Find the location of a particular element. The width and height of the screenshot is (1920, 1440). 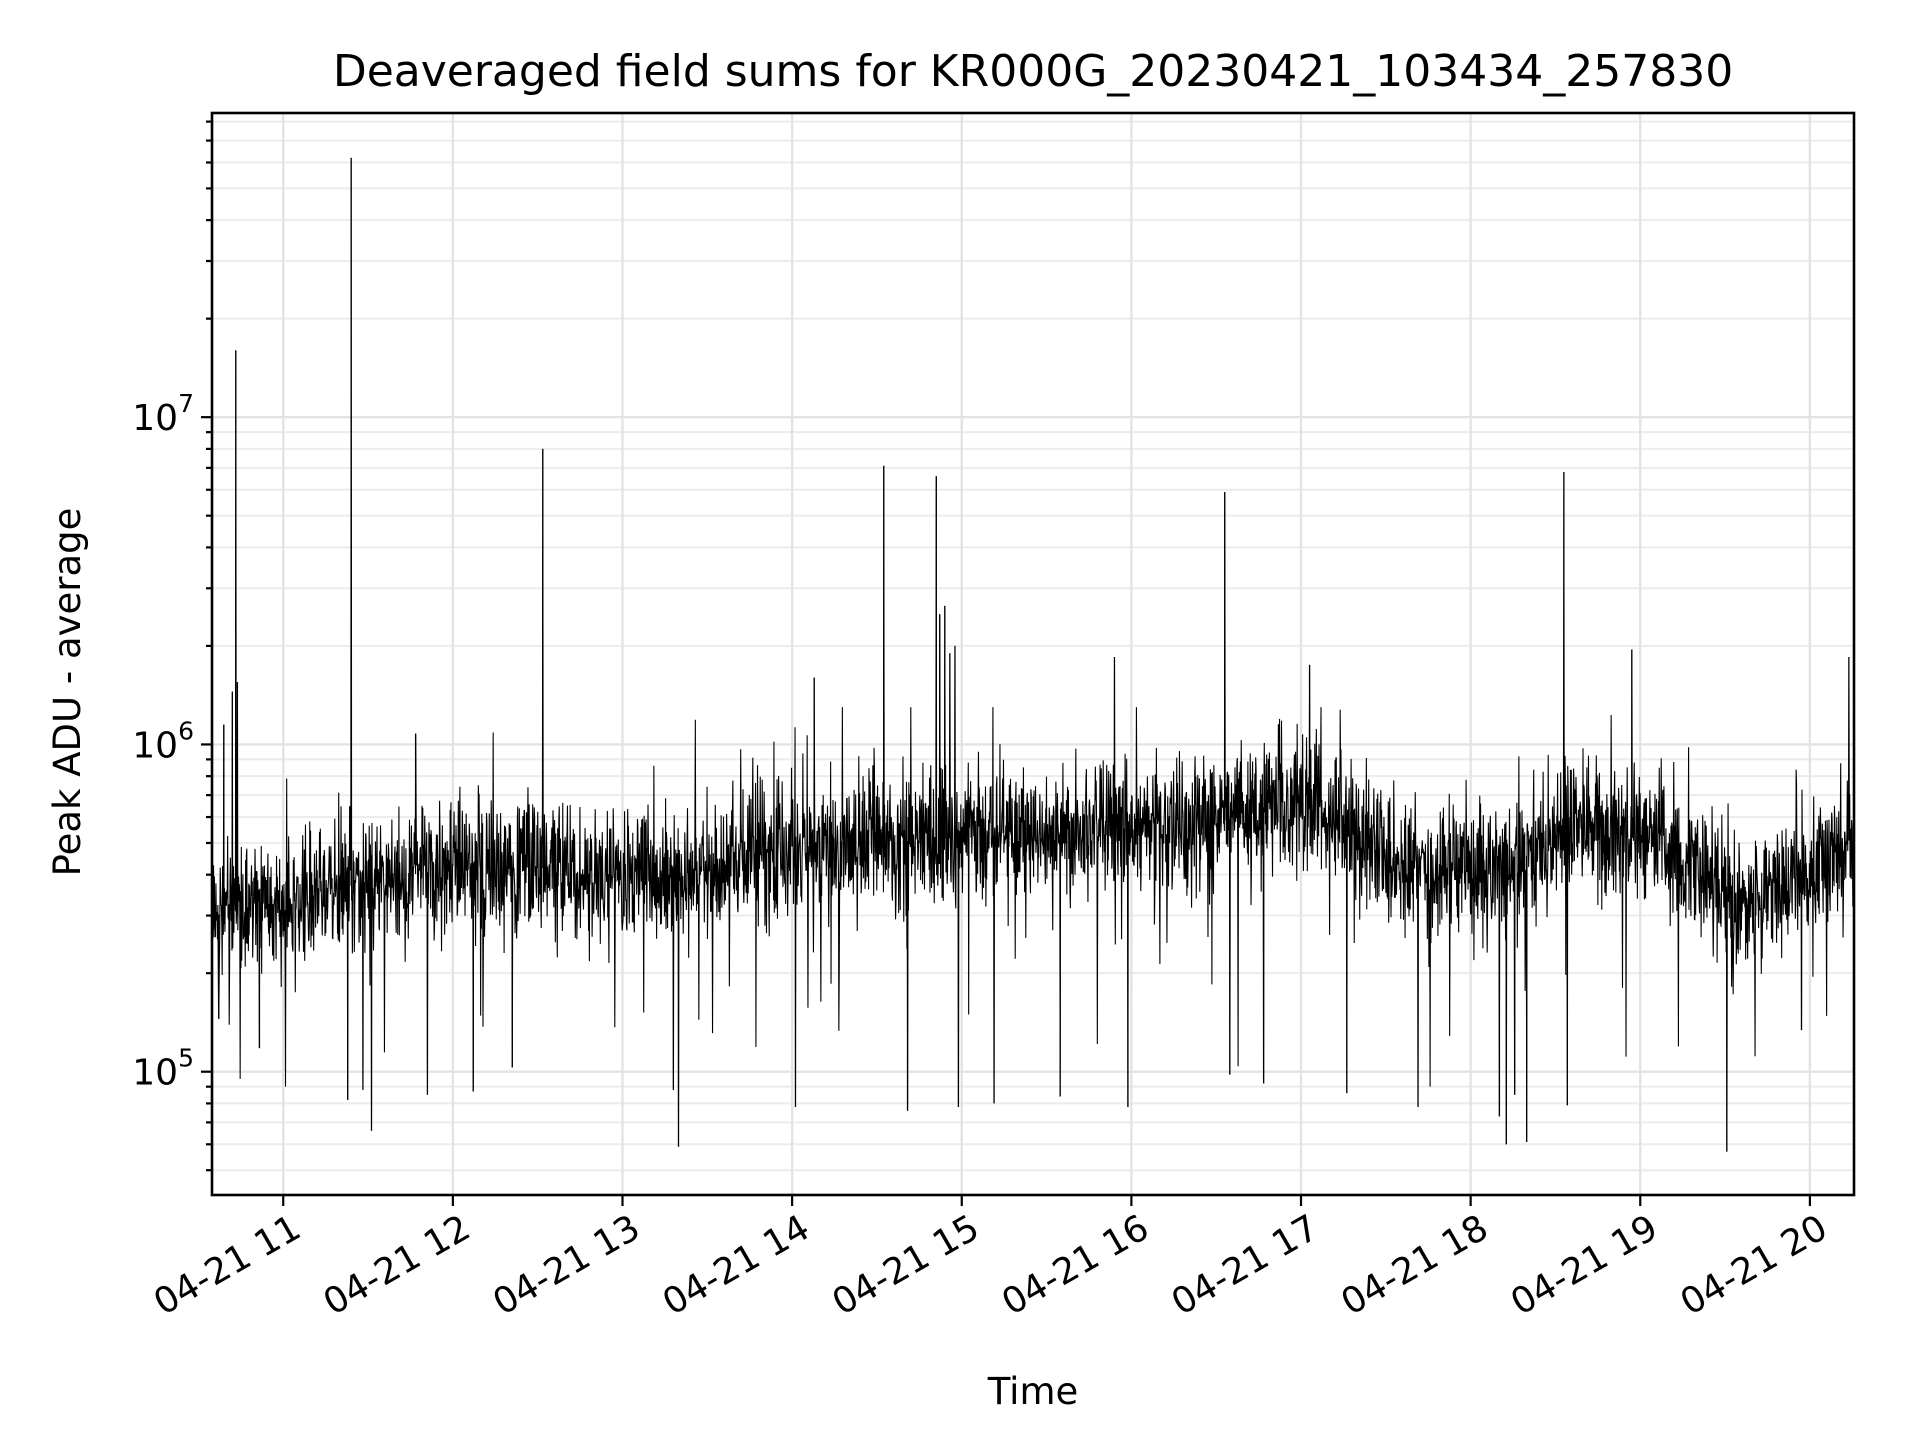

x-axis-label: Time is located at coordinates (1033, 1391).